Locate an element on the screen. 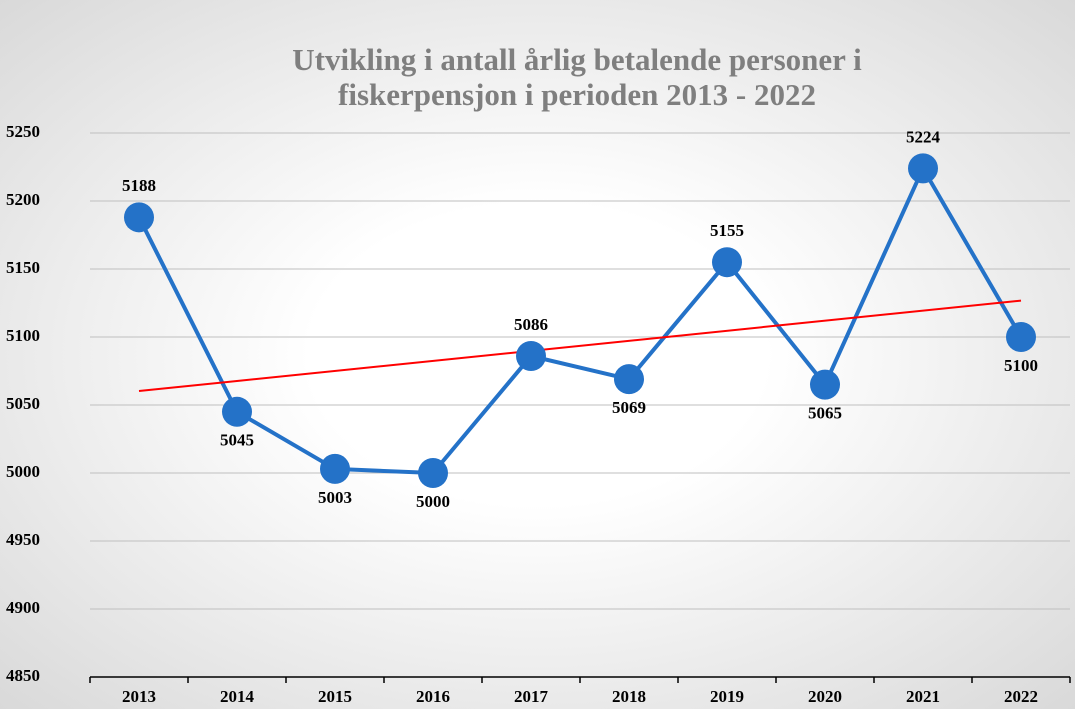 Image resolution: width=1075 pixels, height=709 pixels. data-label: 5003 is located at coordinates (335, 497).